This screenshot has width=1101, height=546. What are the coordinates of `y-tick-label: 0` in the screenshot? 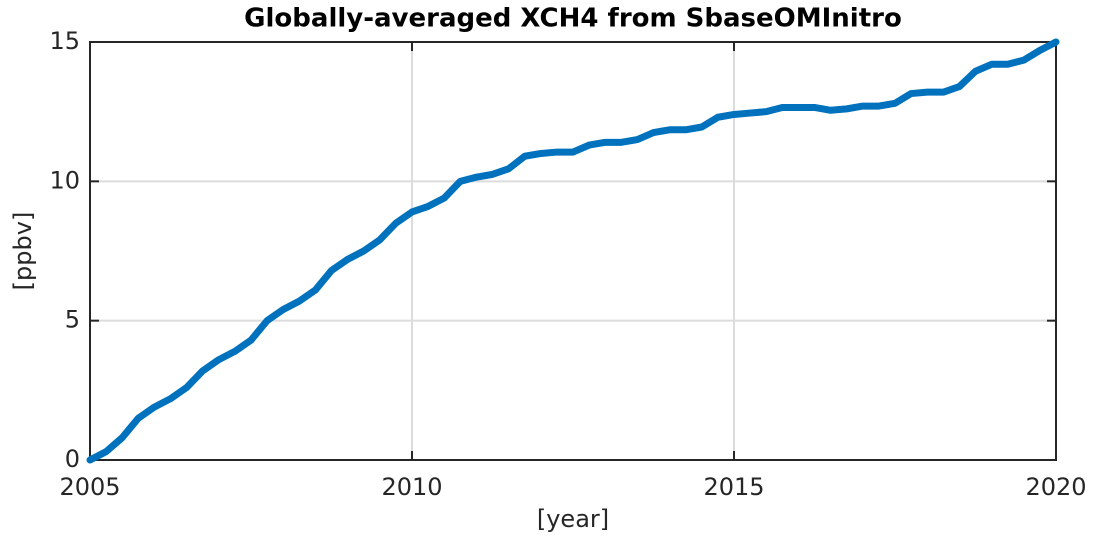 It's located at (72, 459).